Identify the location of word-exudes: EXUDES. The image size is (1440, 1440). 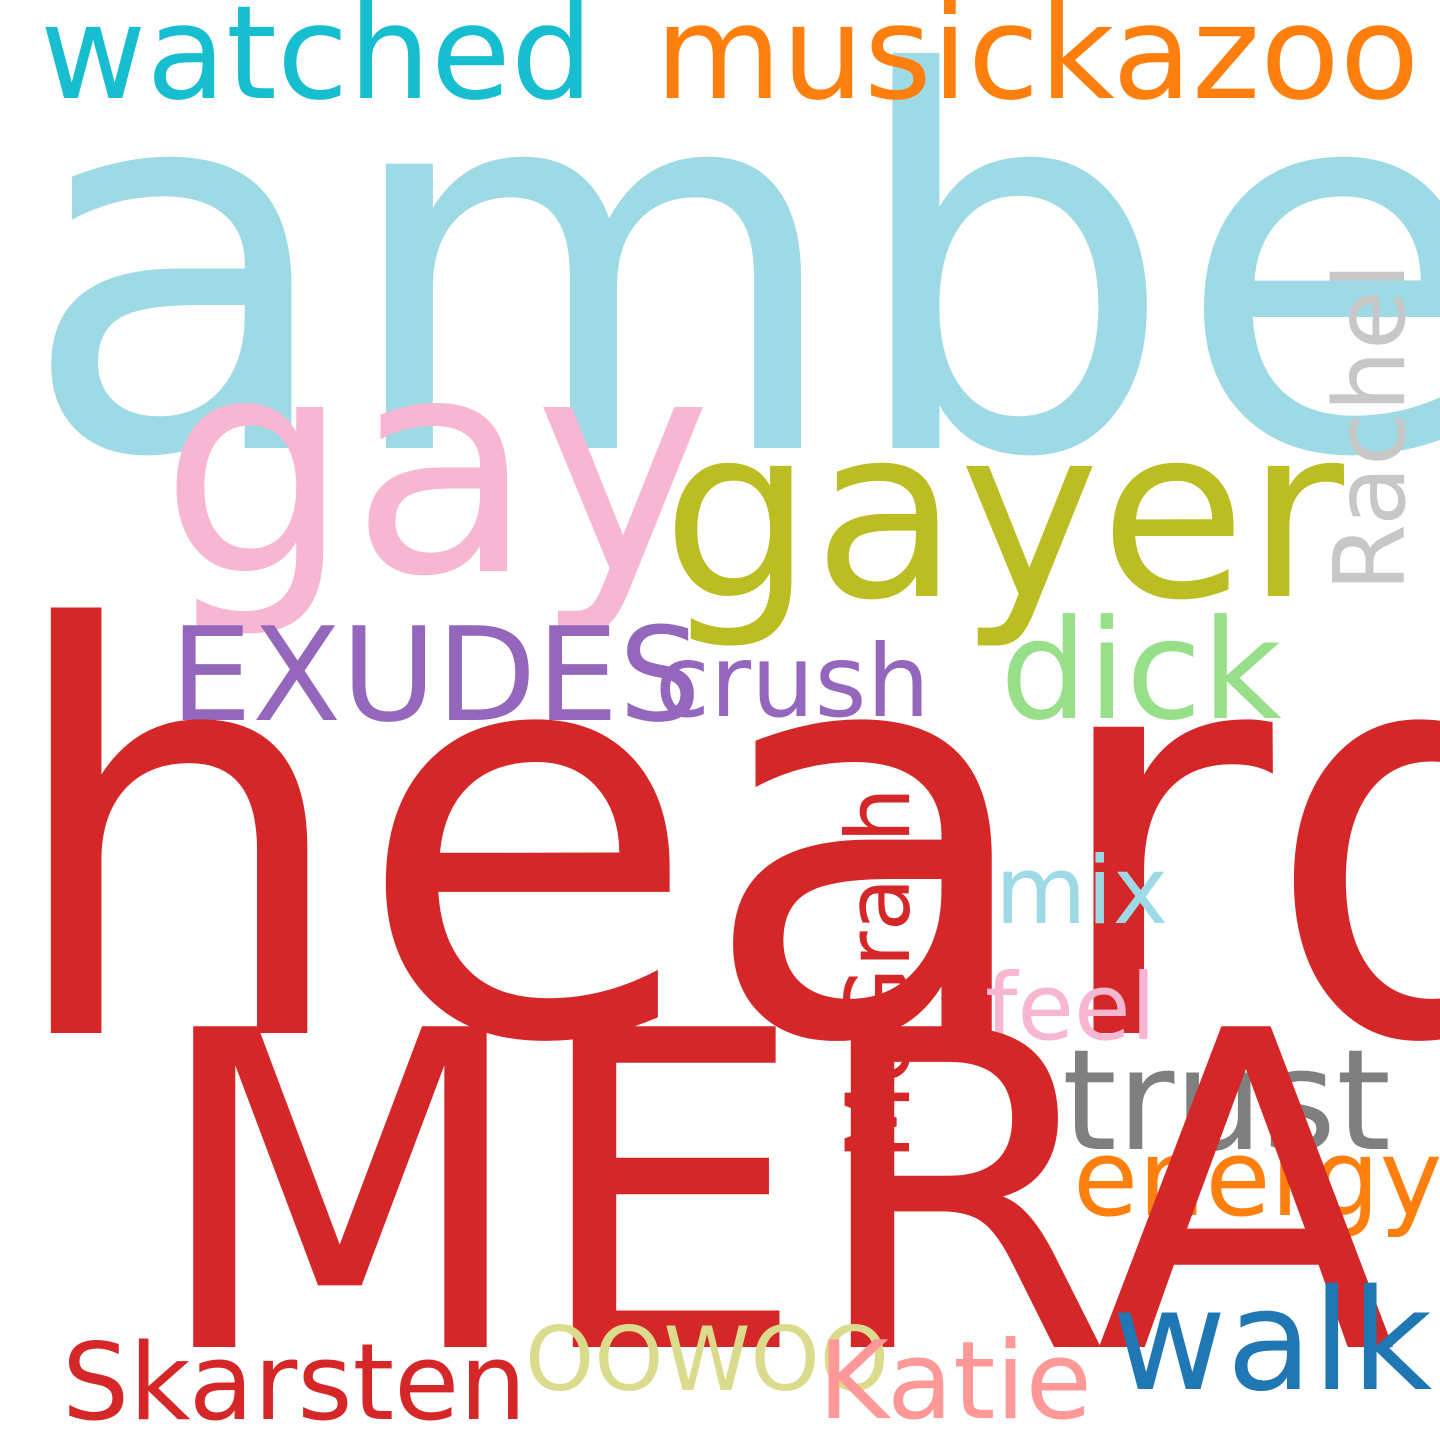
(436, 675).